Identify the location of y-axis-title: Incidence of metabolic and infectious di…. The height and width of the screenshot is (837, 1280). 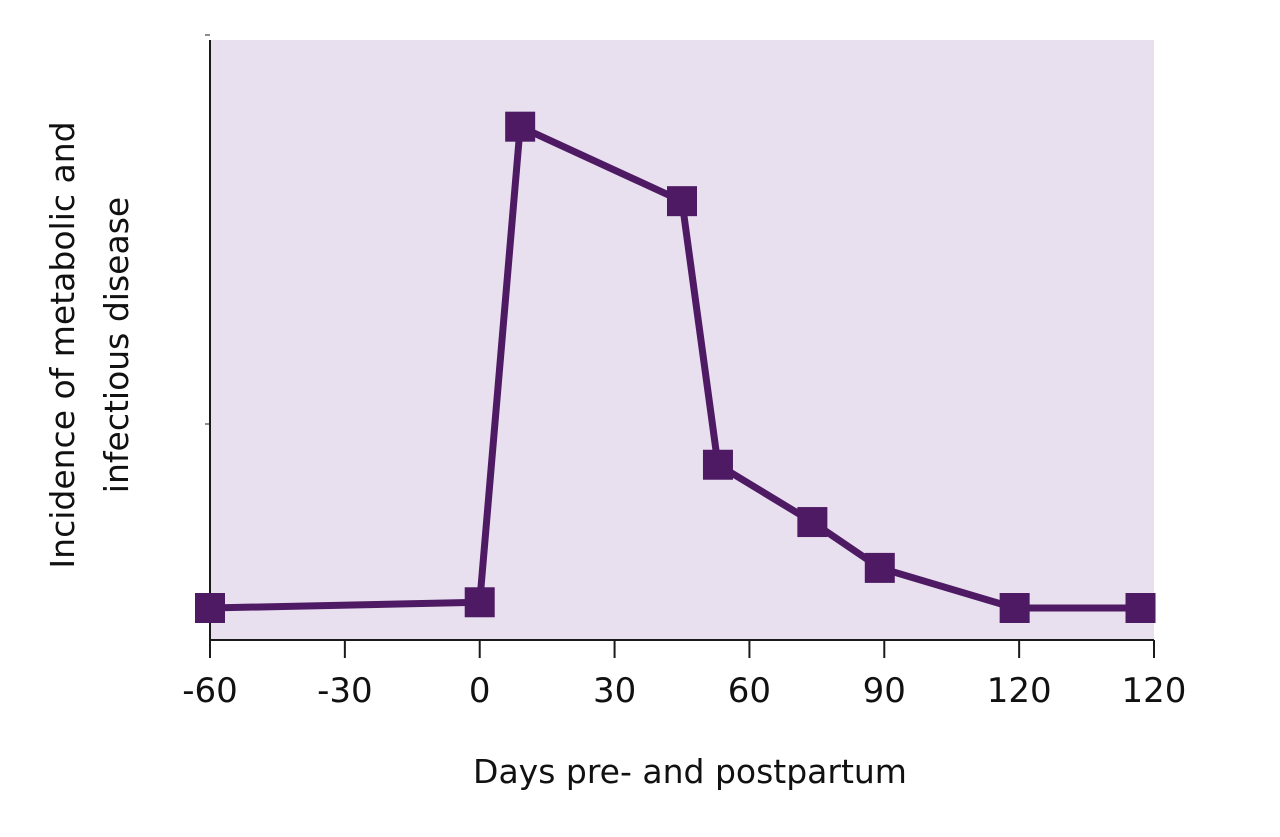
(89, 344).